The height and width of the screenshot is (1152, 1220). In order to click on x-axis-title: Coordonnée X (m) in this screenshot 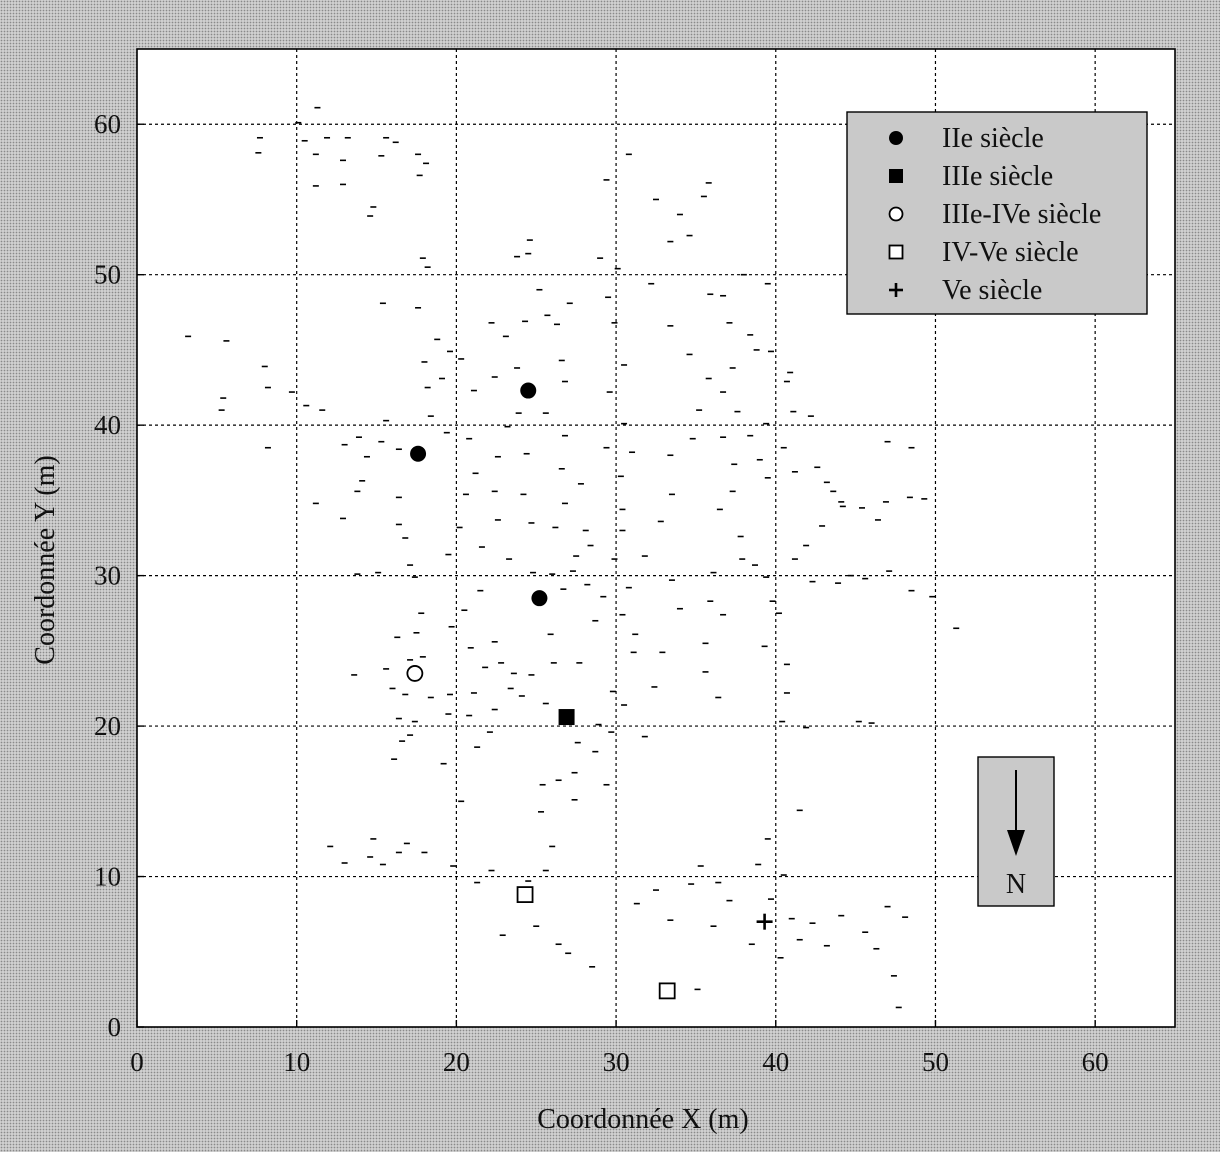, I will do `click(643, 1119)`.